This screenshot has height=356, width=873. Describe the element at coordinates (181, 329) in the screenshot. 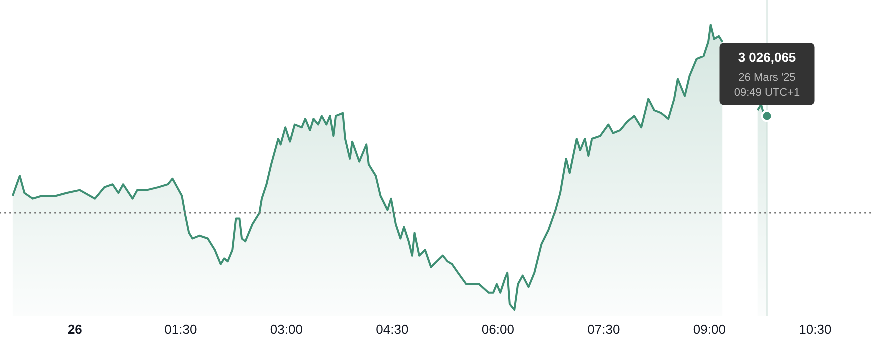

I see `x-tick-label: 01:30` at that location.